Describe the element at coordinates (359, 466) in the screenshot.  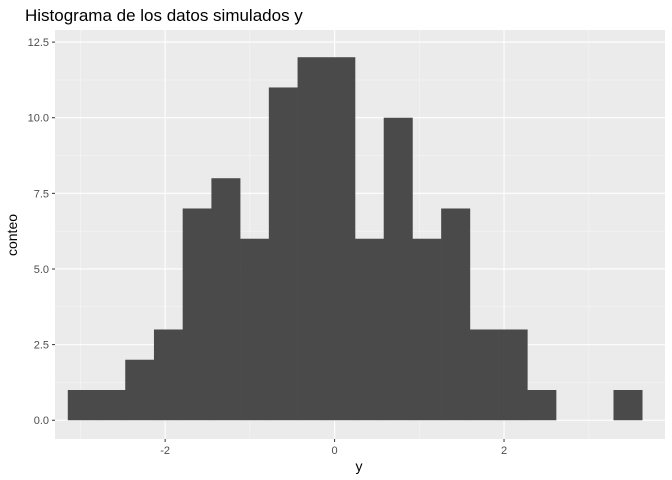
I see `x-axis-title: y` at that location.